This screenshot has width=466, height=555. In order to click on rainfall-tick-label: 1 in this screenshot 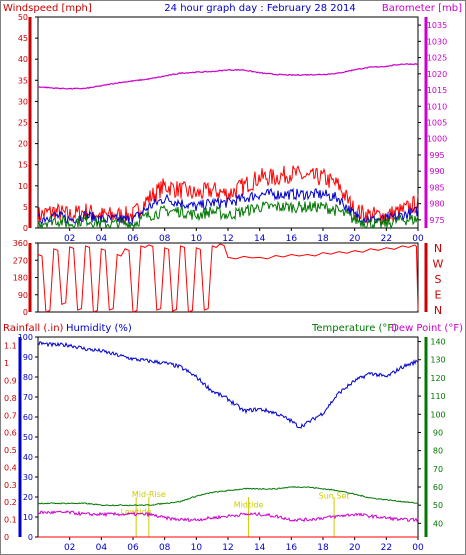, I will do `click(6, 363)`.